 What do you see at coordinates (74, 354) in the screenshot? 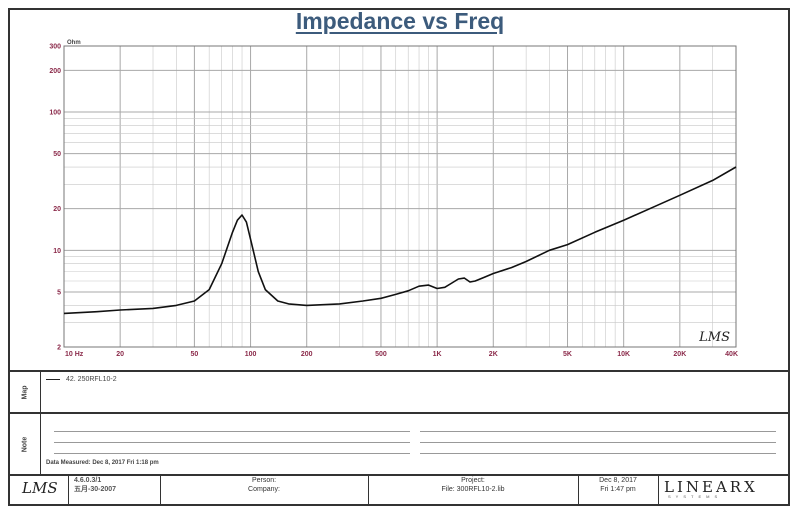
I see `x-tick-label: 10 Hz` at bounding box center [74, 354].